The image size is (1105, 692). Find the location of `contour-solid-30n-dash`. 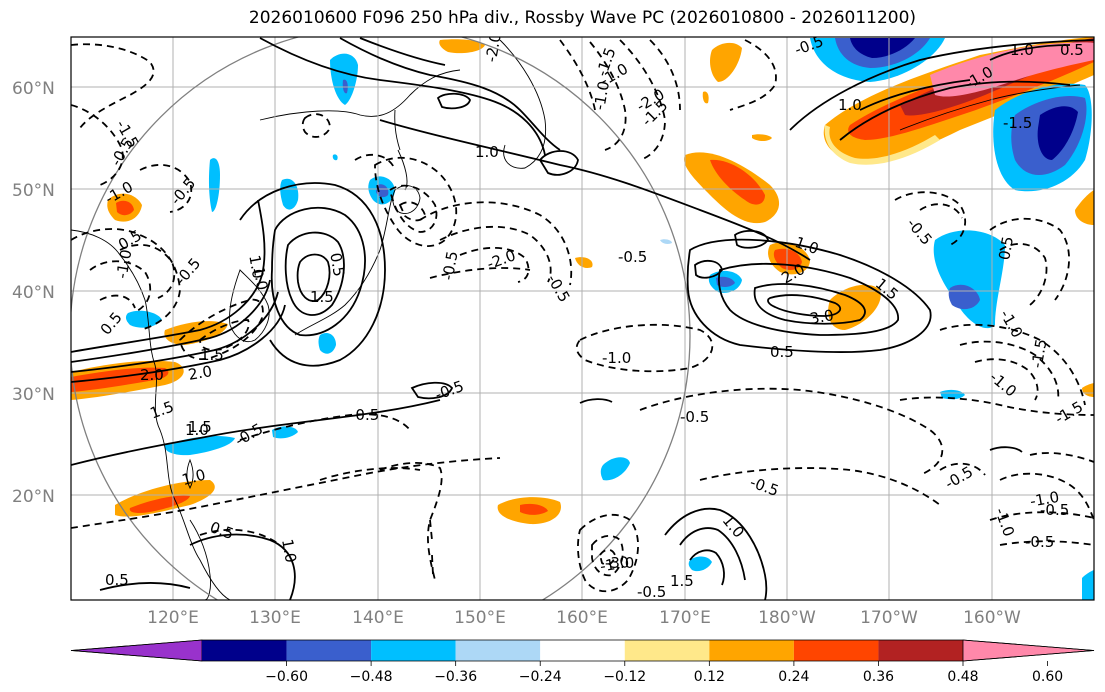

contour-solid-30n-dash is located at coordinates (596, 401).